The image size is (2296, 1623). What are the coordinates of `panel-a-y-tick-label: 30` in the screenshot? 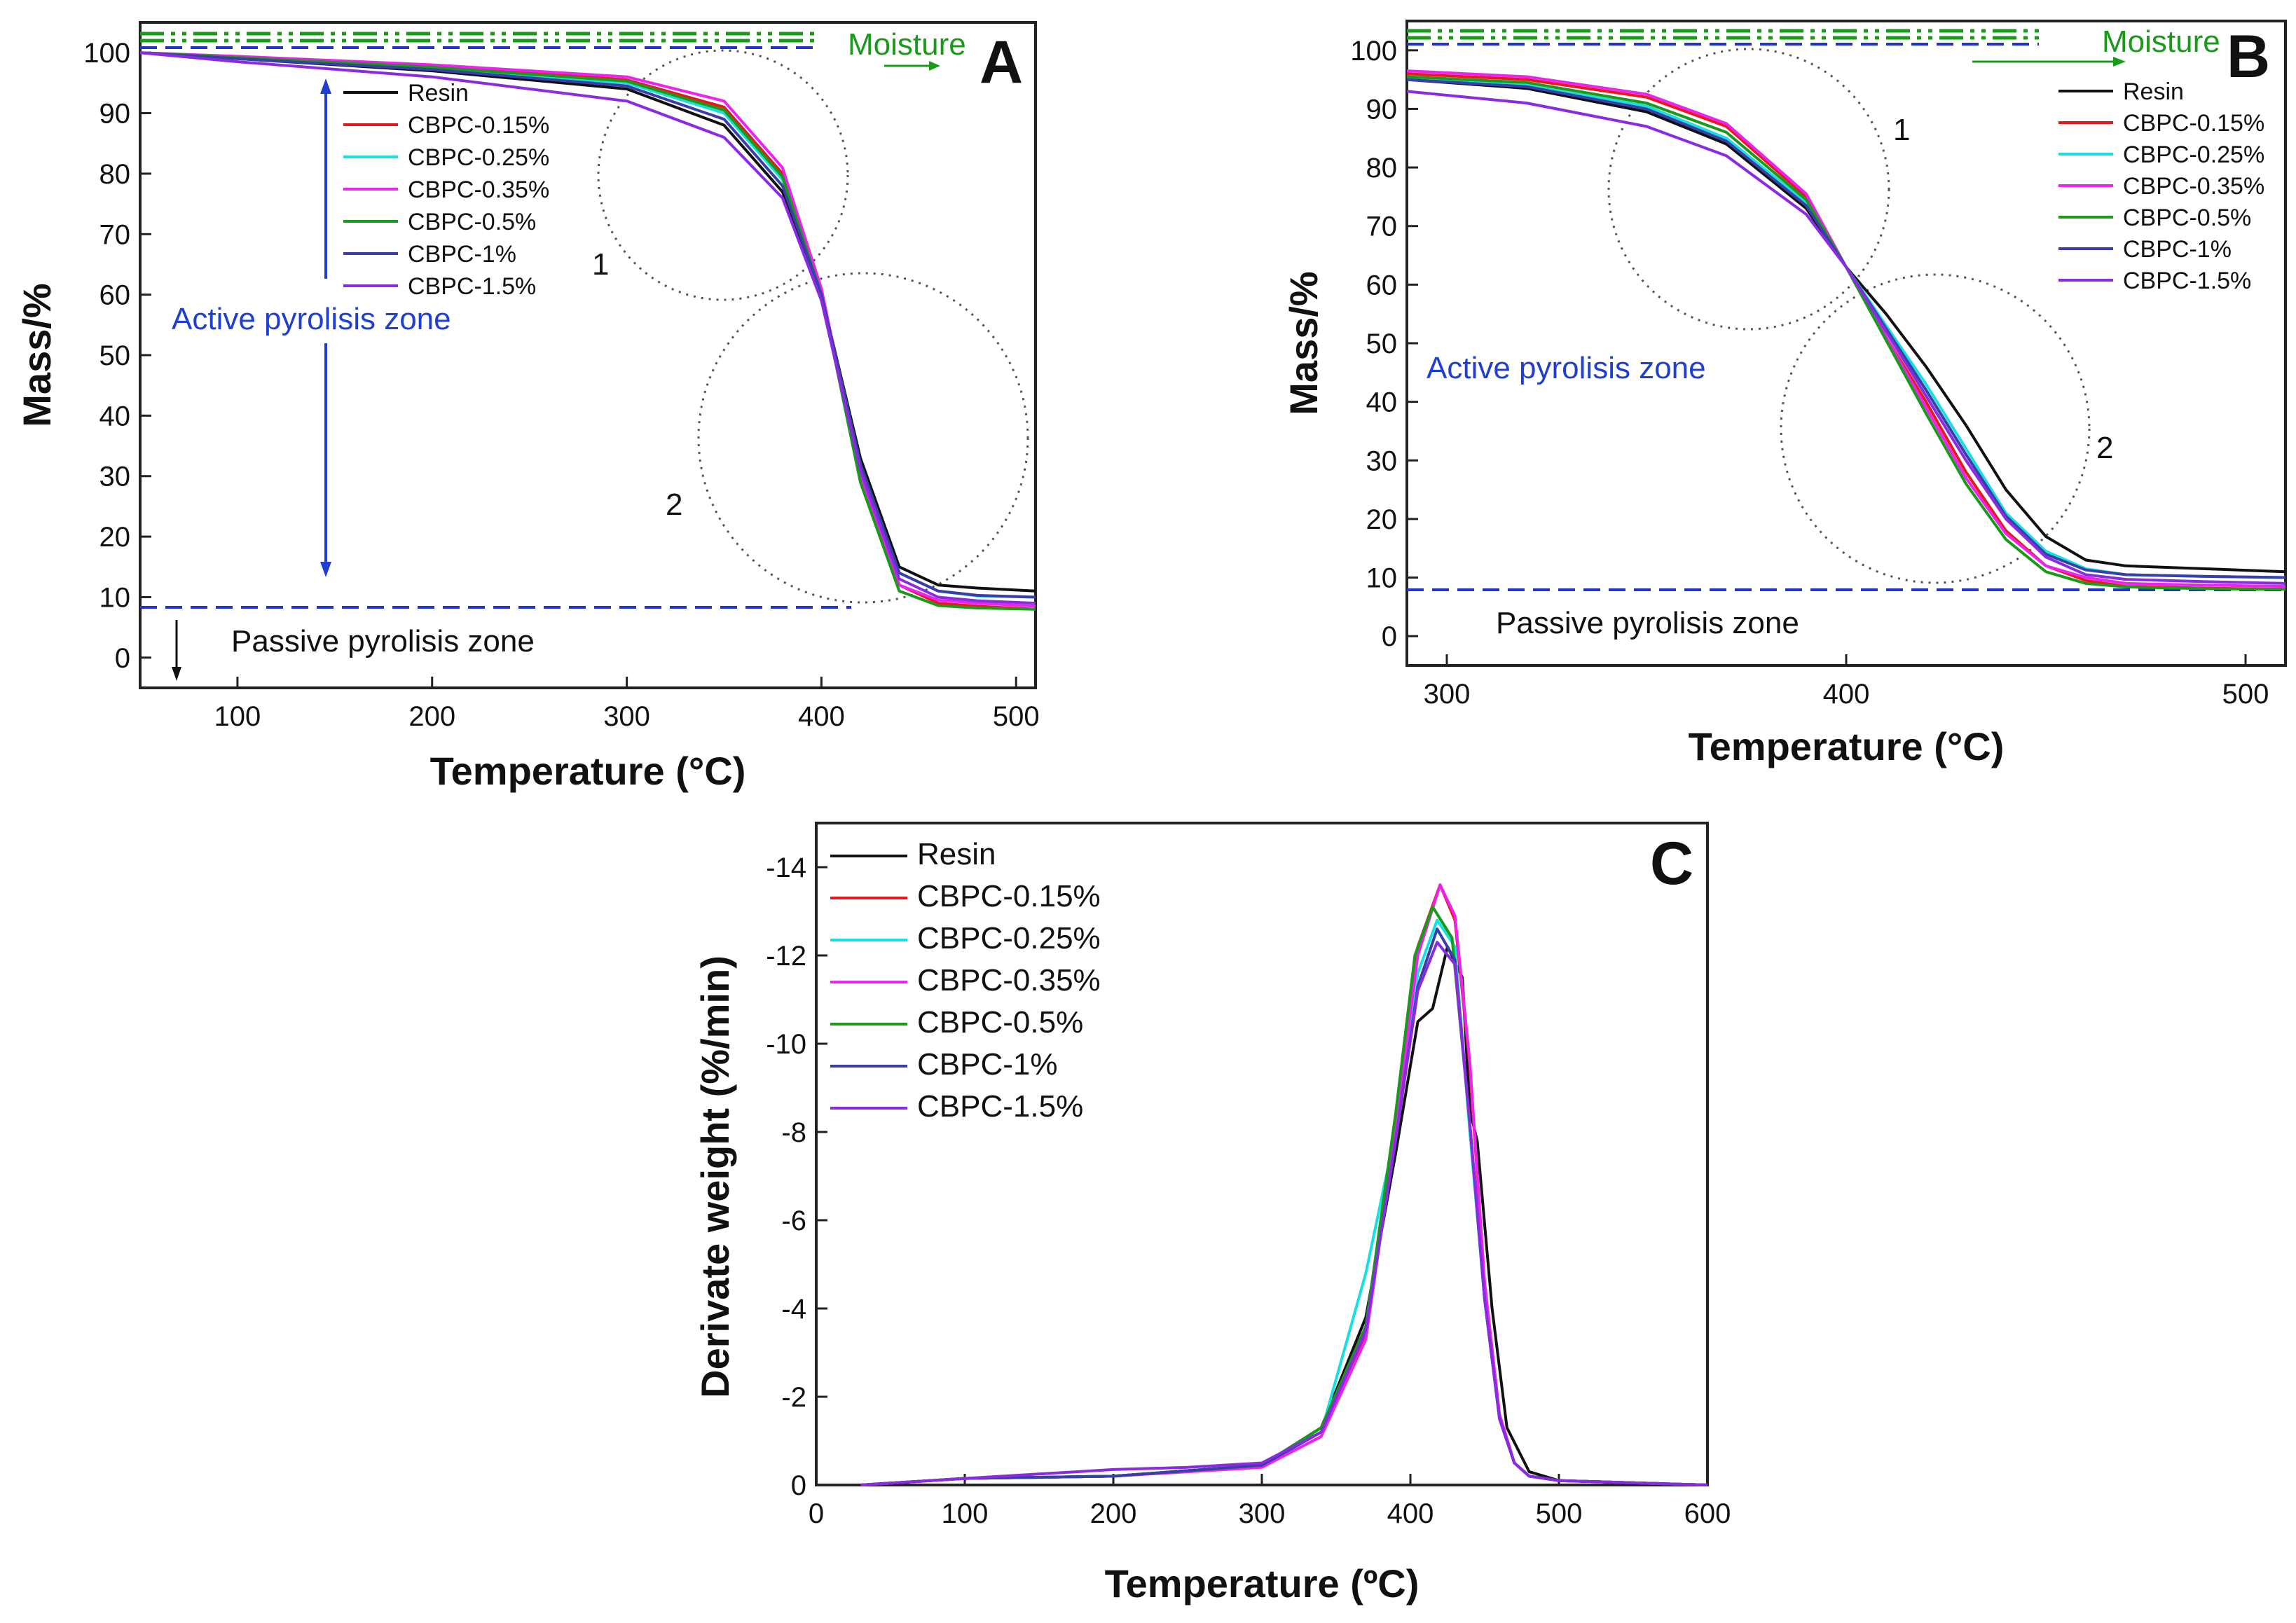 It's located at (115, 477).